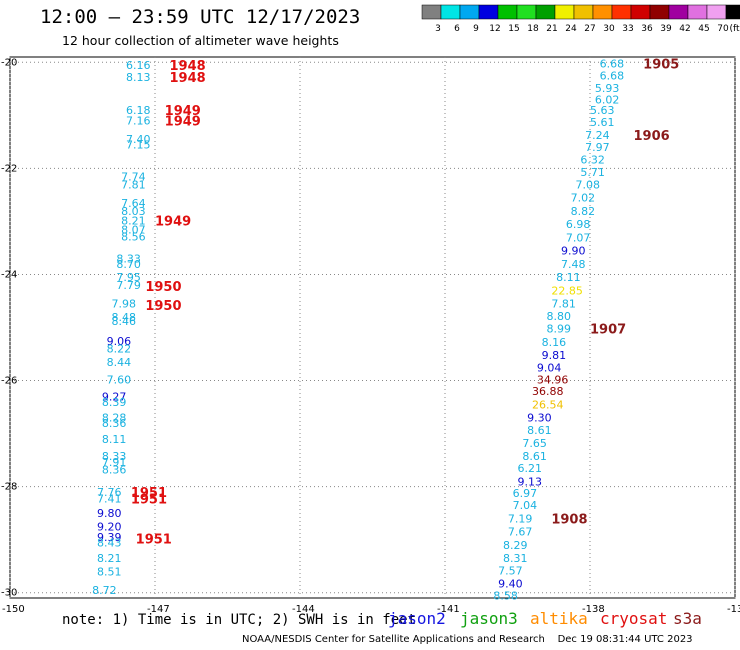  I want to click on wave-height-value: 5.61, so click(602, 122).